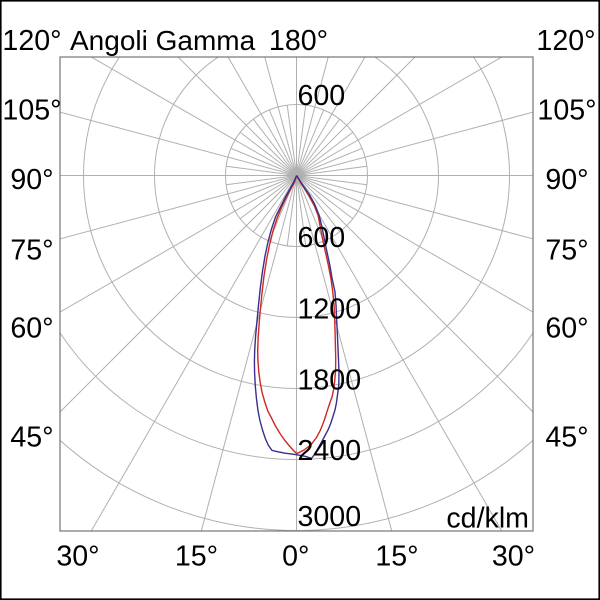 This screenshot has height=600, width=600. What do you see at coordinates (330, 381) in the screenshot?
I see `svg-text: 1800` at bounding box center [330, 381].